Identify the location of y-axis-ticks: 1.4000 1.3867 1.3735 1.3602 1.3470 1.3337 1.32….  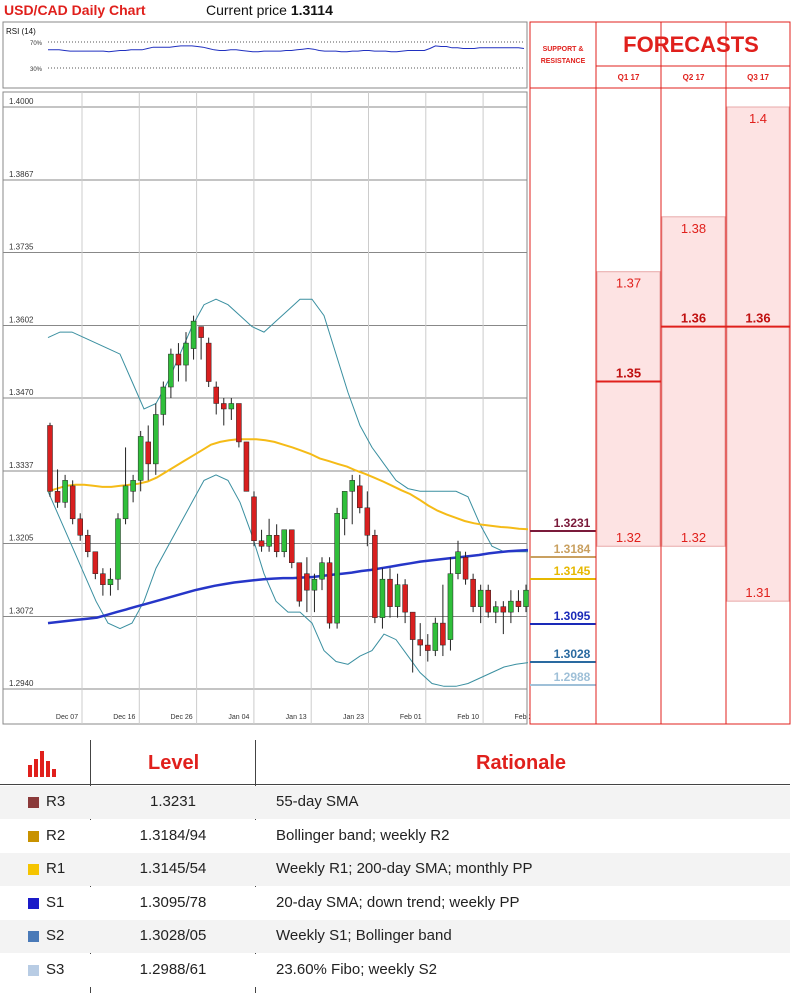
(21, 392).